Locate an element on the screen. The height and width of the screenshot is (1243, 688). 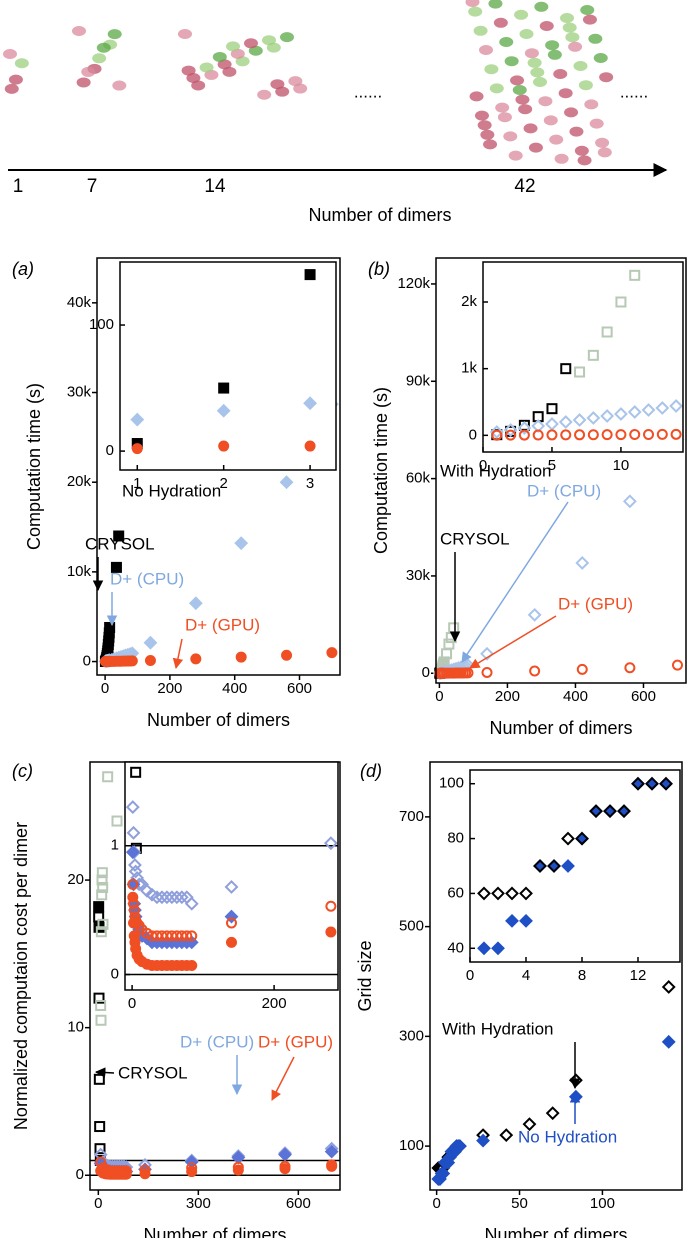
y-tick-label: 40k is located at coordinates (79, 302).